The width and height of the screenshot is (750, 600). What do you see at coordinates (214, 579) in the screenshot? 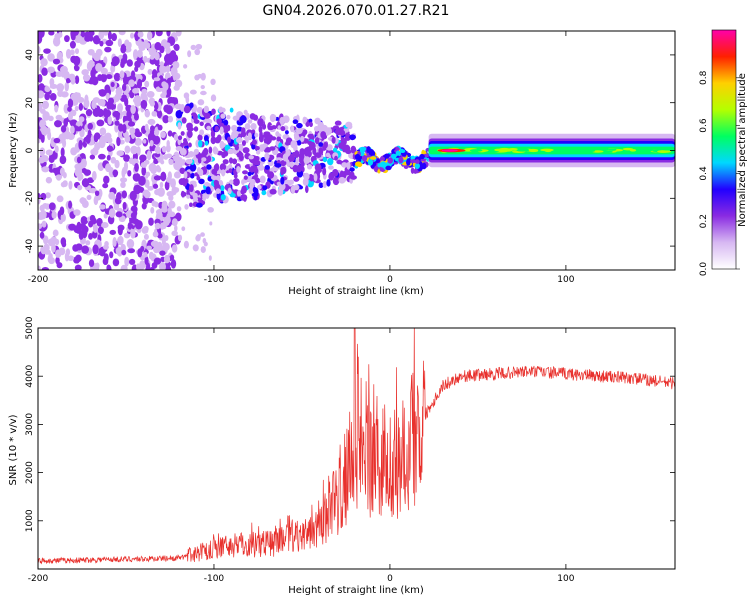
I see `x-tick-label: -100` at bounding box center [214, 579].